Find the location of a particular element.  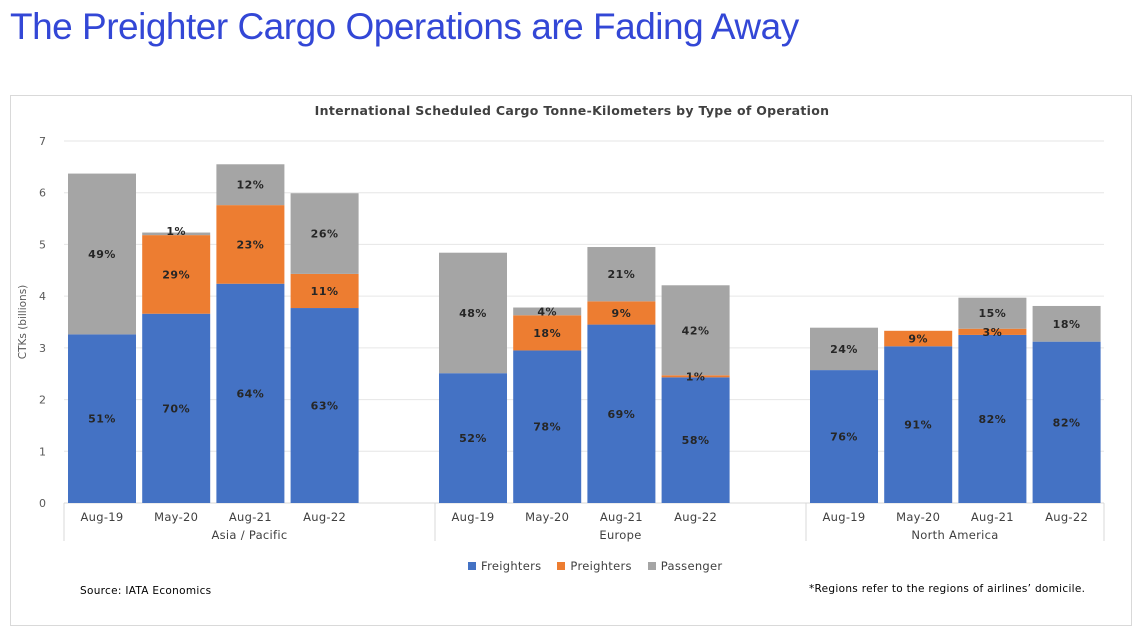

data-label: 11% is located at coordinates (325, 291).